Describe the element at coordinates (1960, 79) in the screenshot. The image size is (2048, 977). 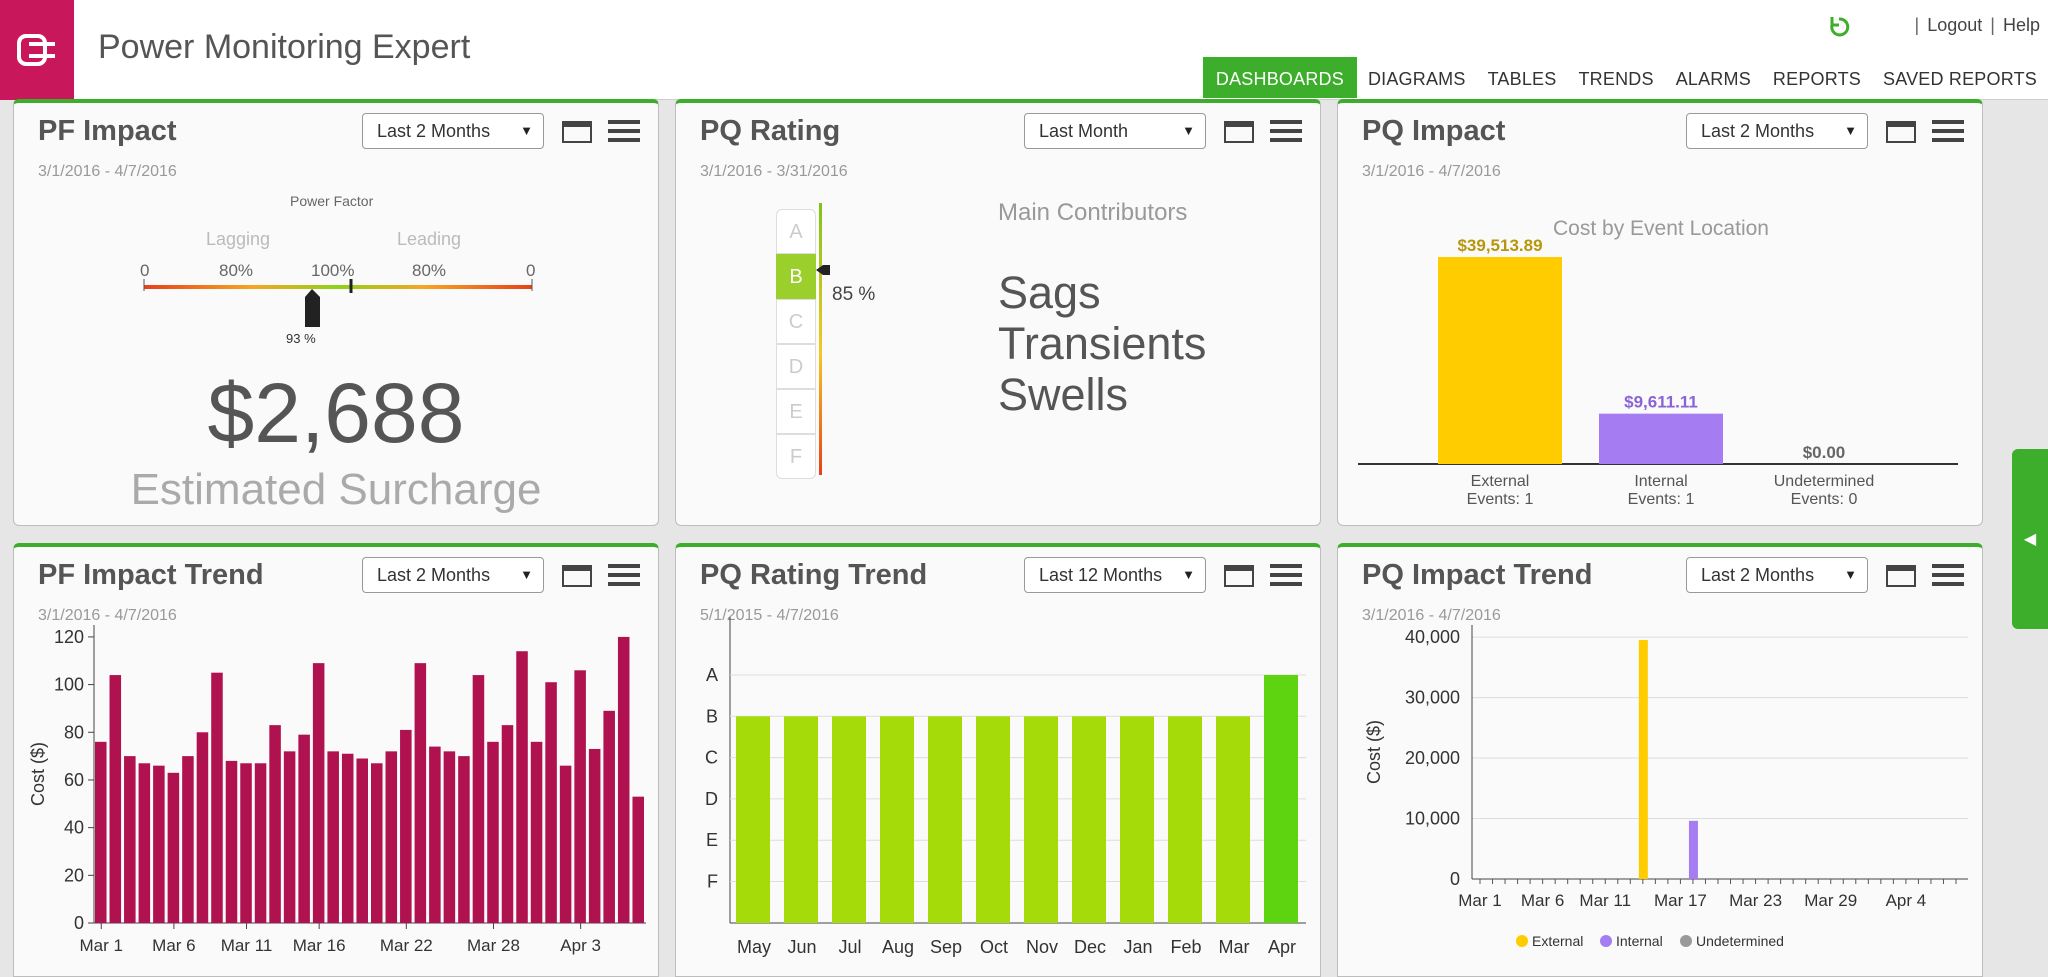
I see `nav-saved-reports: SAVED REPORTS` at that location.